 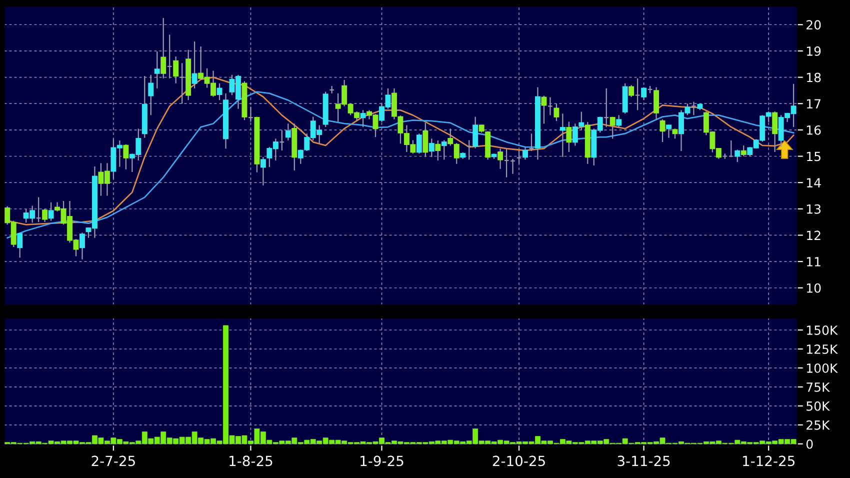 What do you see at coordinates (818, 406) in the screenshot?
I see `y-tick-label: 50K` at bounding box center [818, 406].